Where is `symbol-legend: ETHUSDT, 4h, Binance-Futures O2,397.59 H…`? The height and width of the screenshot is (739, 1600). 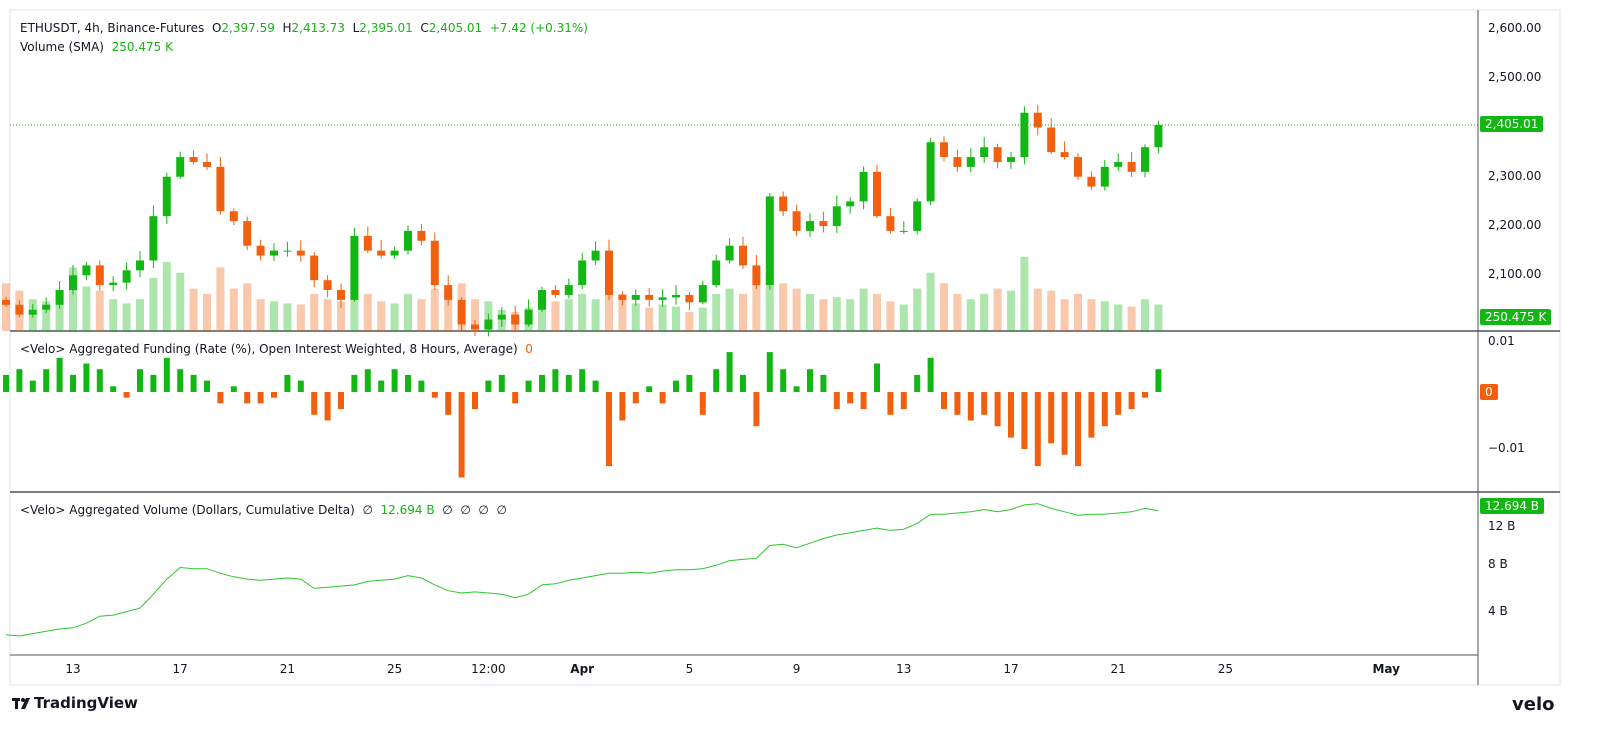
symbol-legend: ETHUSDT, 4h, Binance-Futures O2,397.59 H… is located at coordinates (304, 28).